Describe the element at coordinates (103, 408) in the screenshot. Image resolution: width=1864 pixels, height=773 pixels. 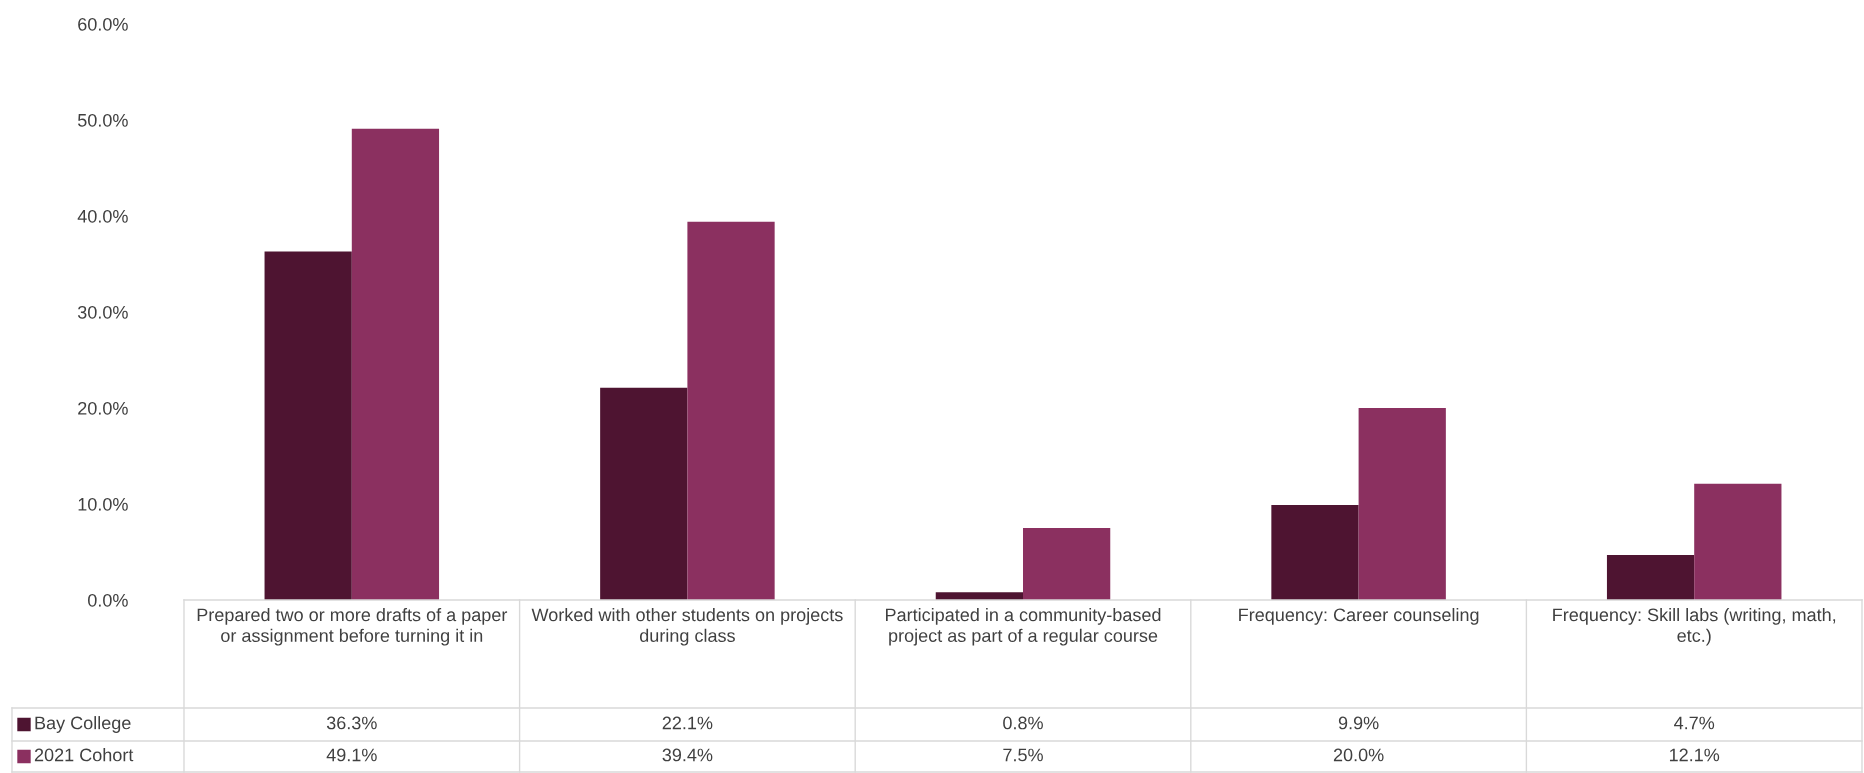
I see `y-tick-label: 20.0%` at that location.